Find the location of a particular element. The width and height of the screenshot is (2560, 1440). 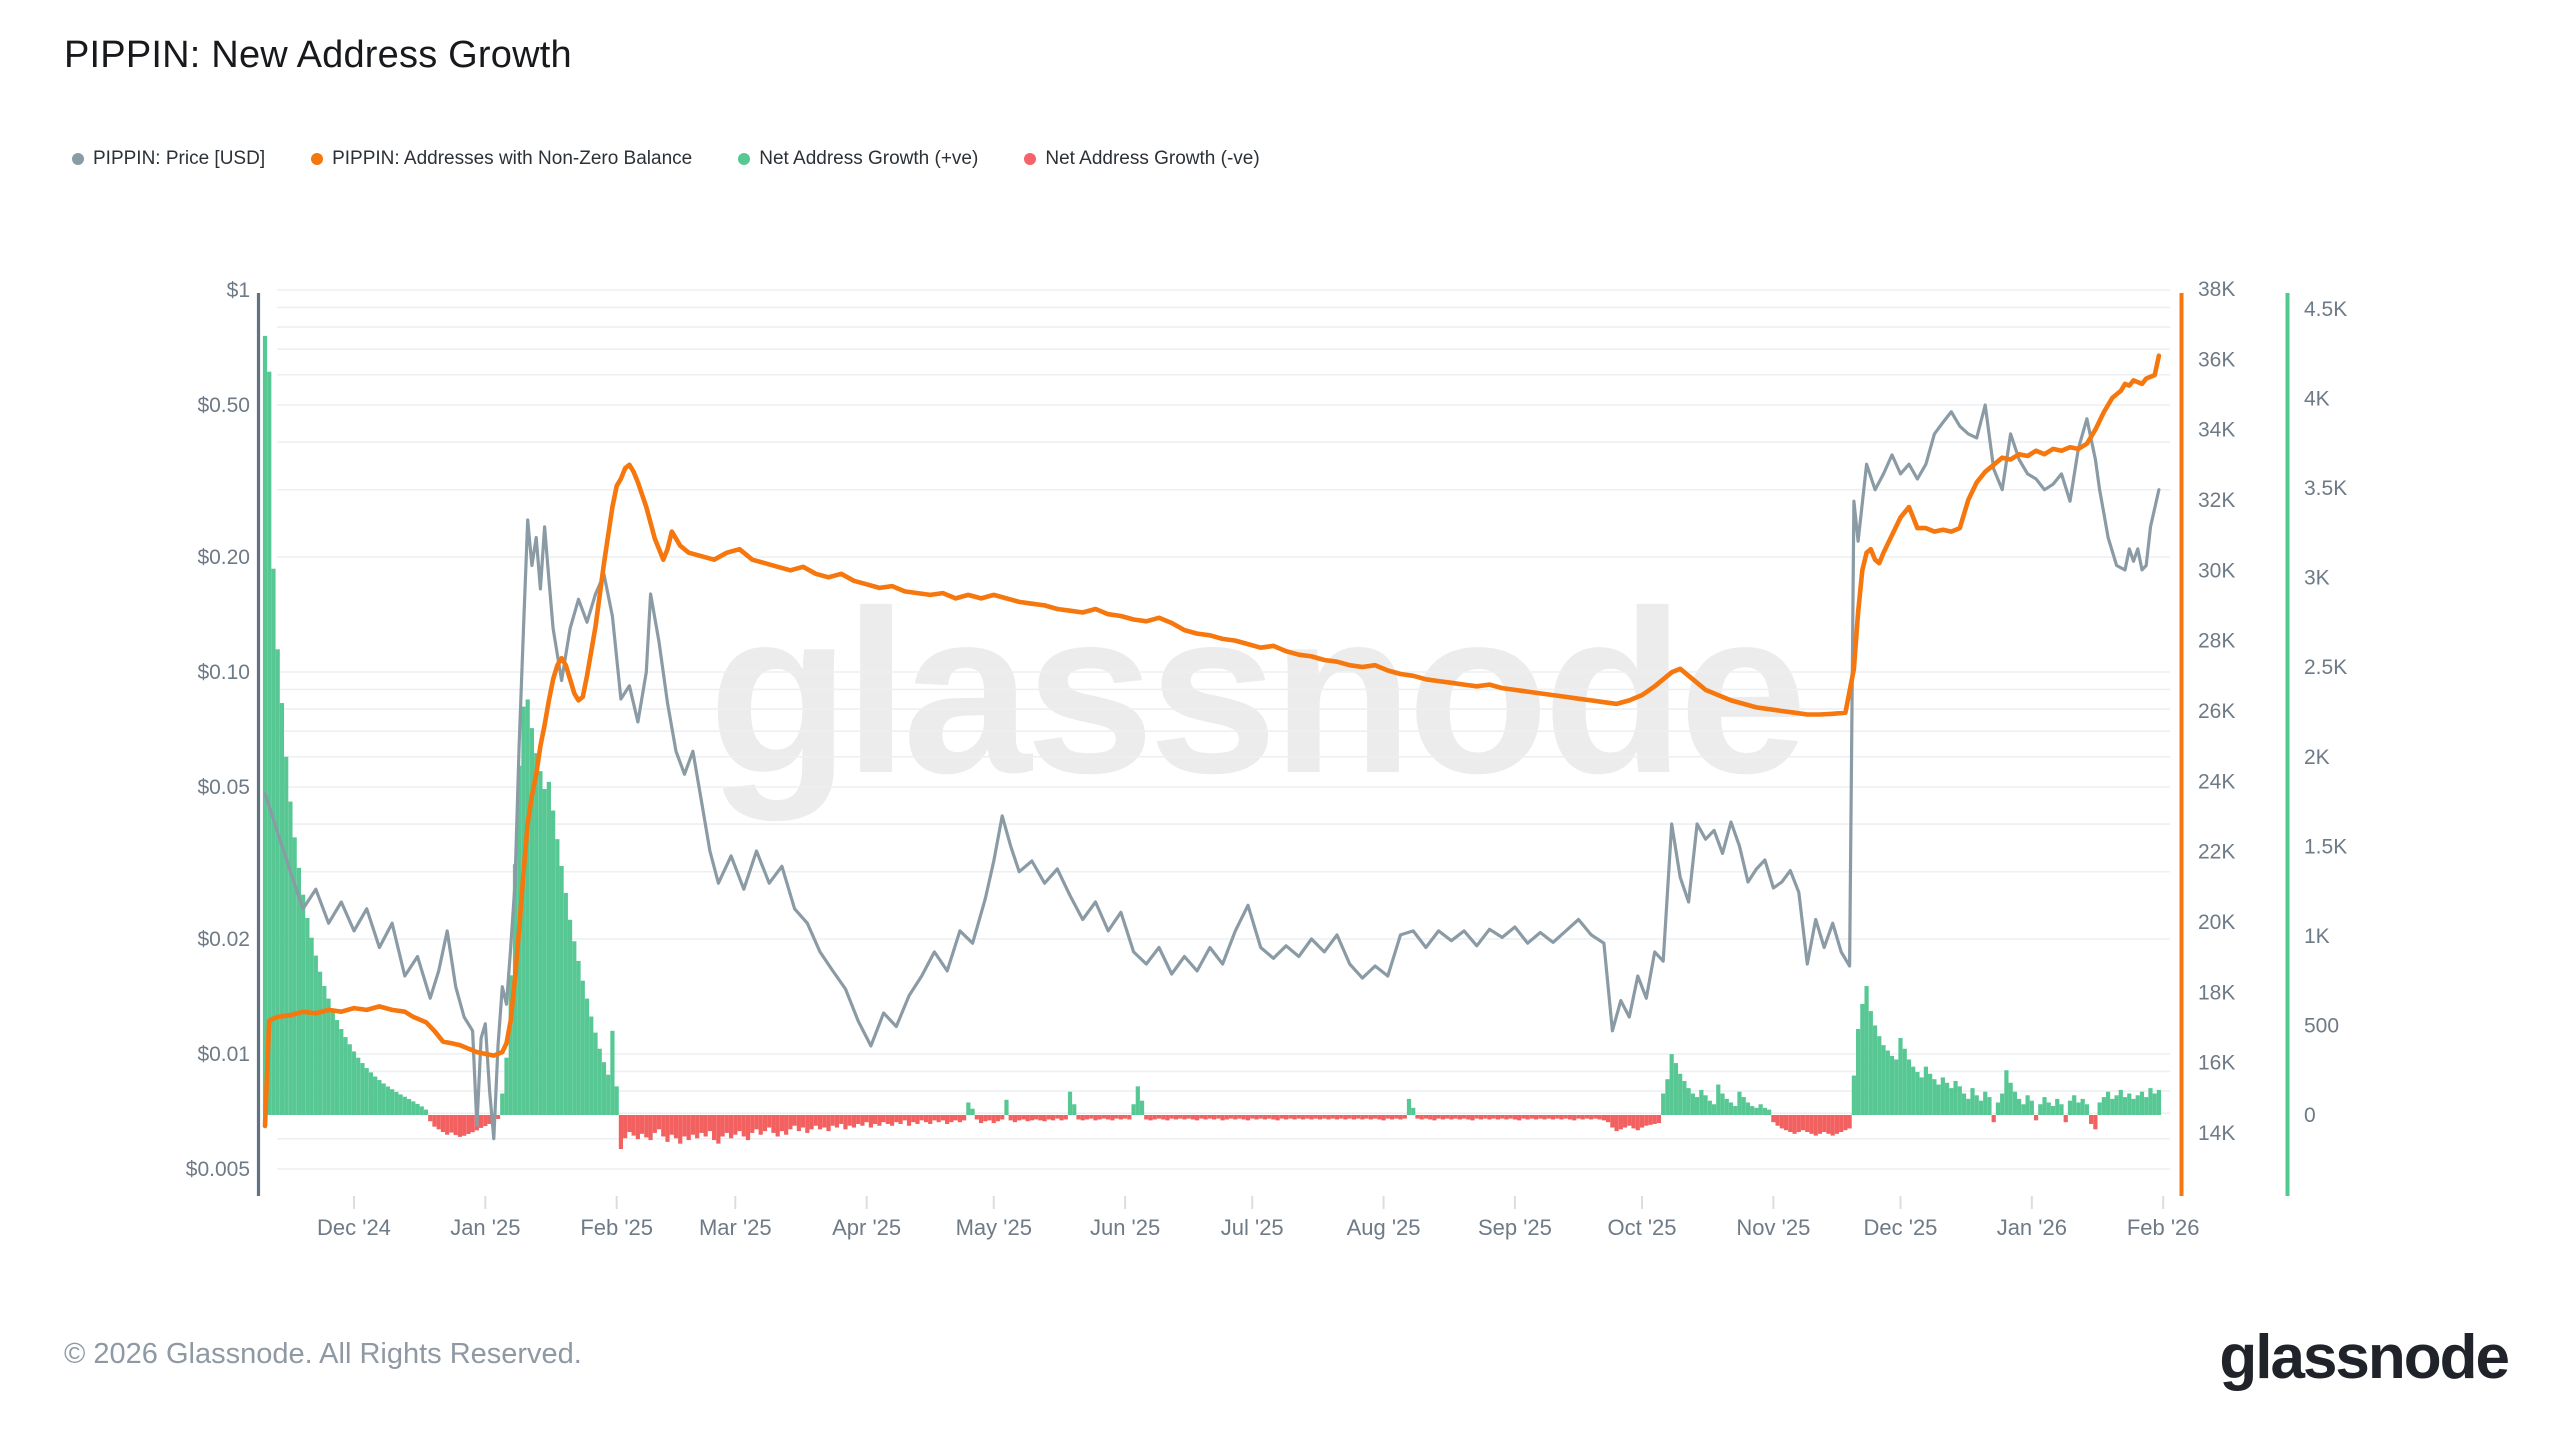

legend-item-3: Net Address Growth (-ve) is located at coordinates (1142, 159).